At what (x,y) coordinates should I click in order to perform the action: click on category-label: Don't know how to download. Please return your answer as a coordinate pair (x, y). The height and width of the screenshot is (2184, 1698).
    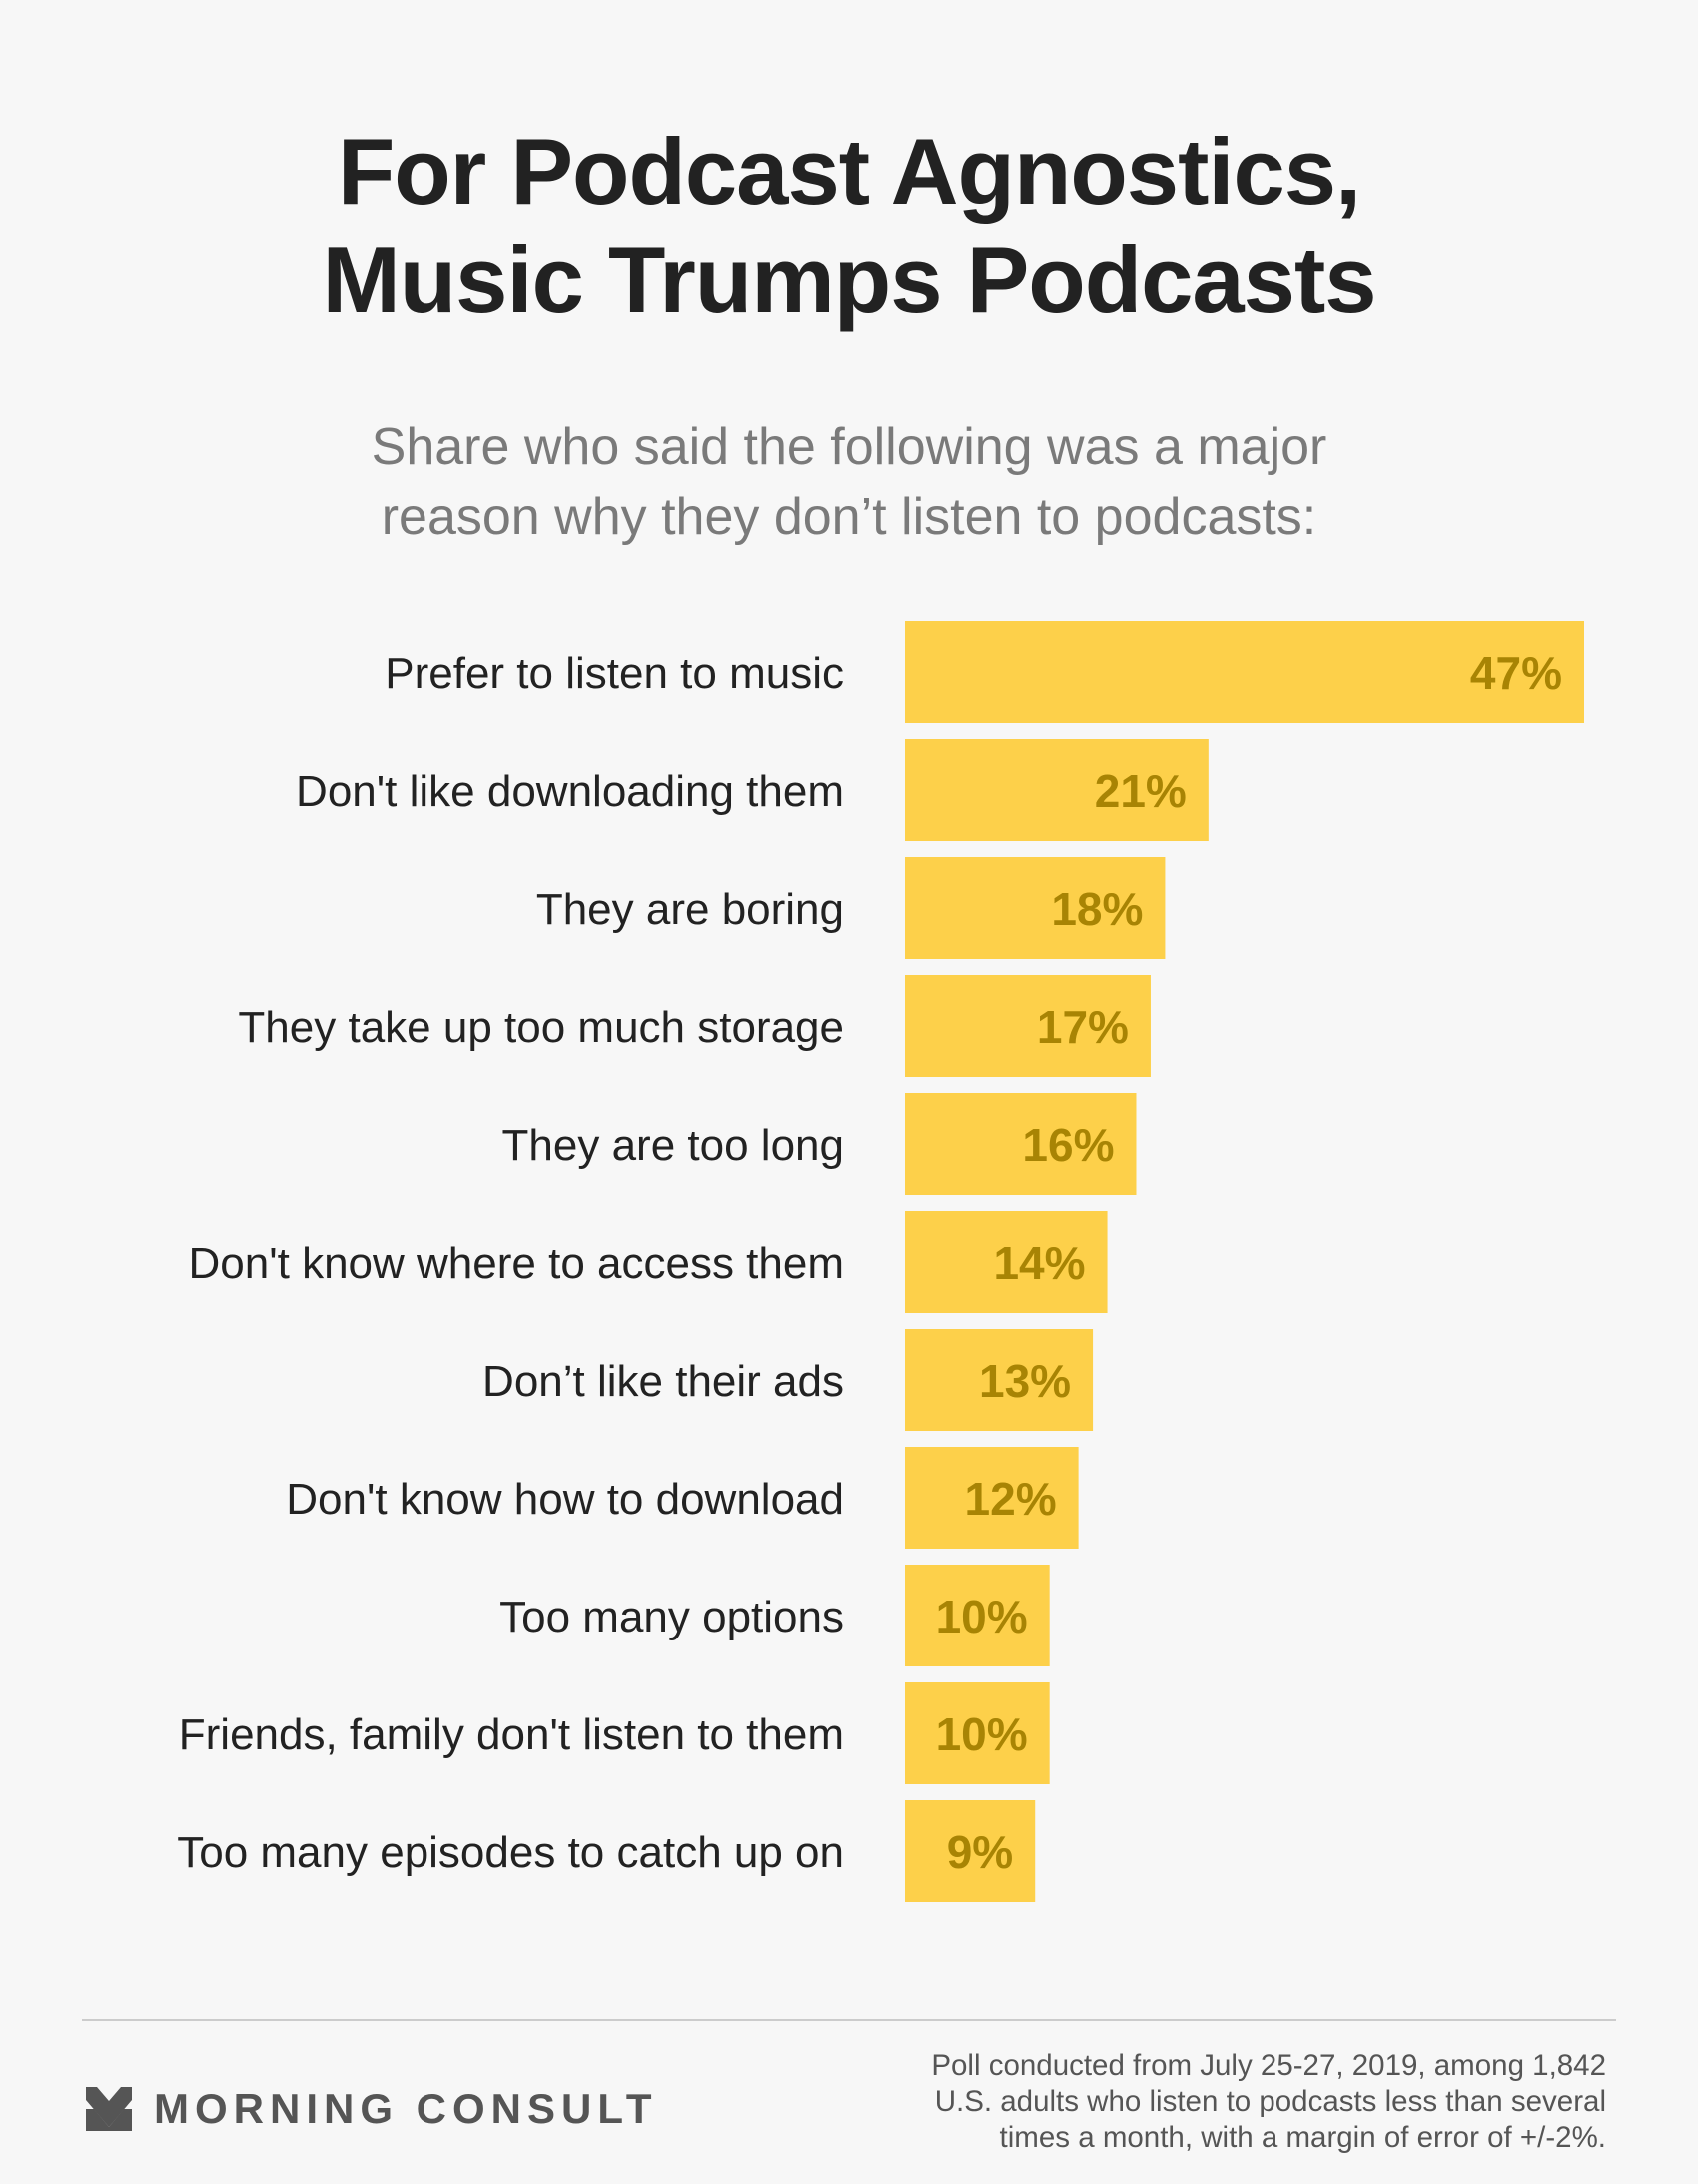
    Looking at the image, I should click on (565, 1499).